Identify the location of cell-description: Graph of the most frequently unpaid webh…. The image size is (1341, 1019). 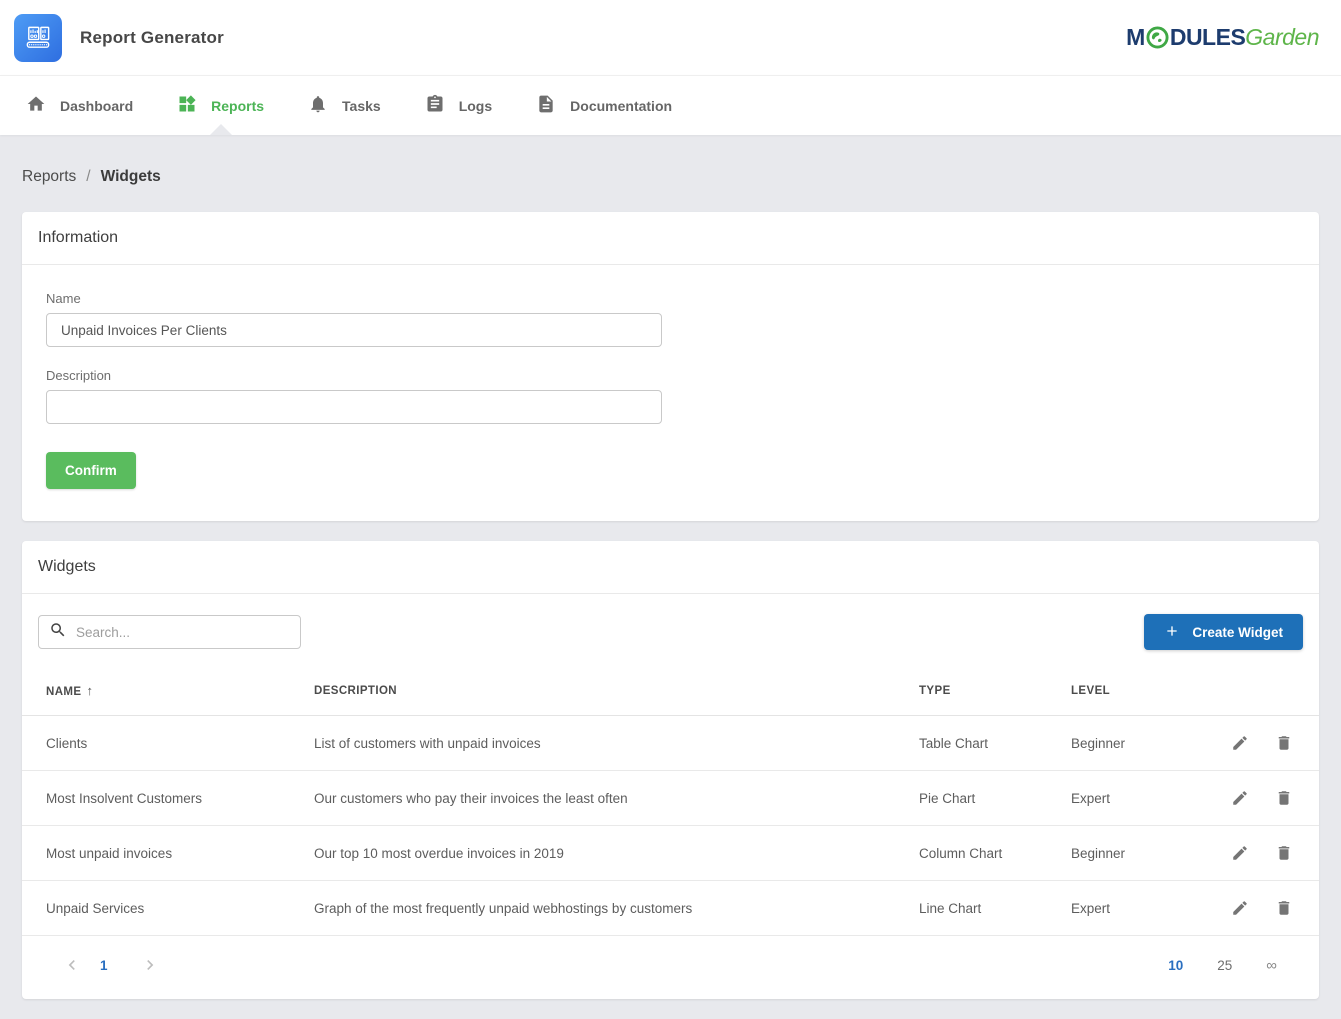
(592, 908).